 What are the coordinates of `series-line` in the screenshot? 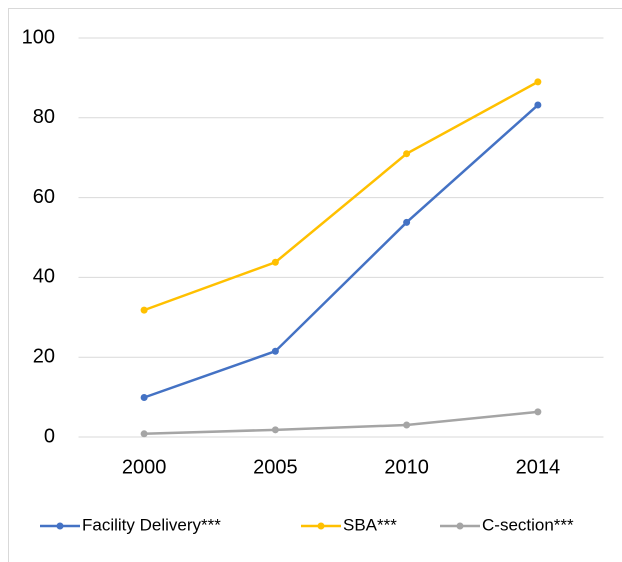 It's located at (341, 423).